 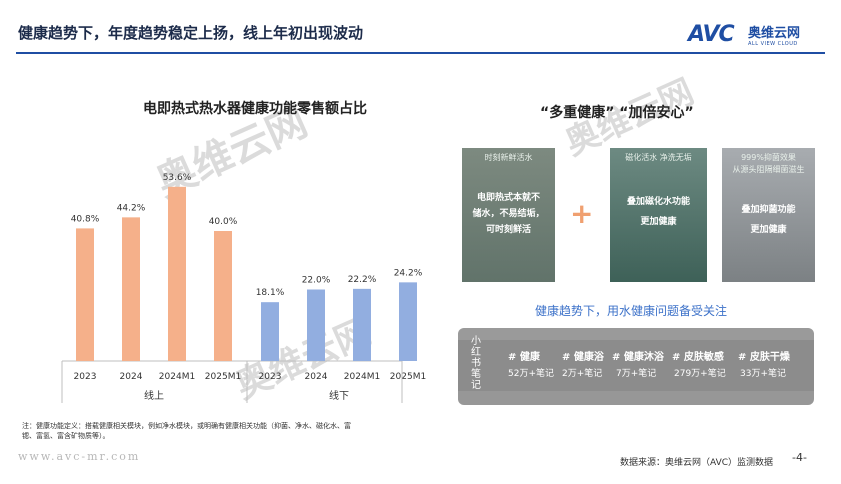 What do you see at coordinates (408, 273) in the screenshot?
I see `data-label: 24.2%` at bounding box center [408, 273].